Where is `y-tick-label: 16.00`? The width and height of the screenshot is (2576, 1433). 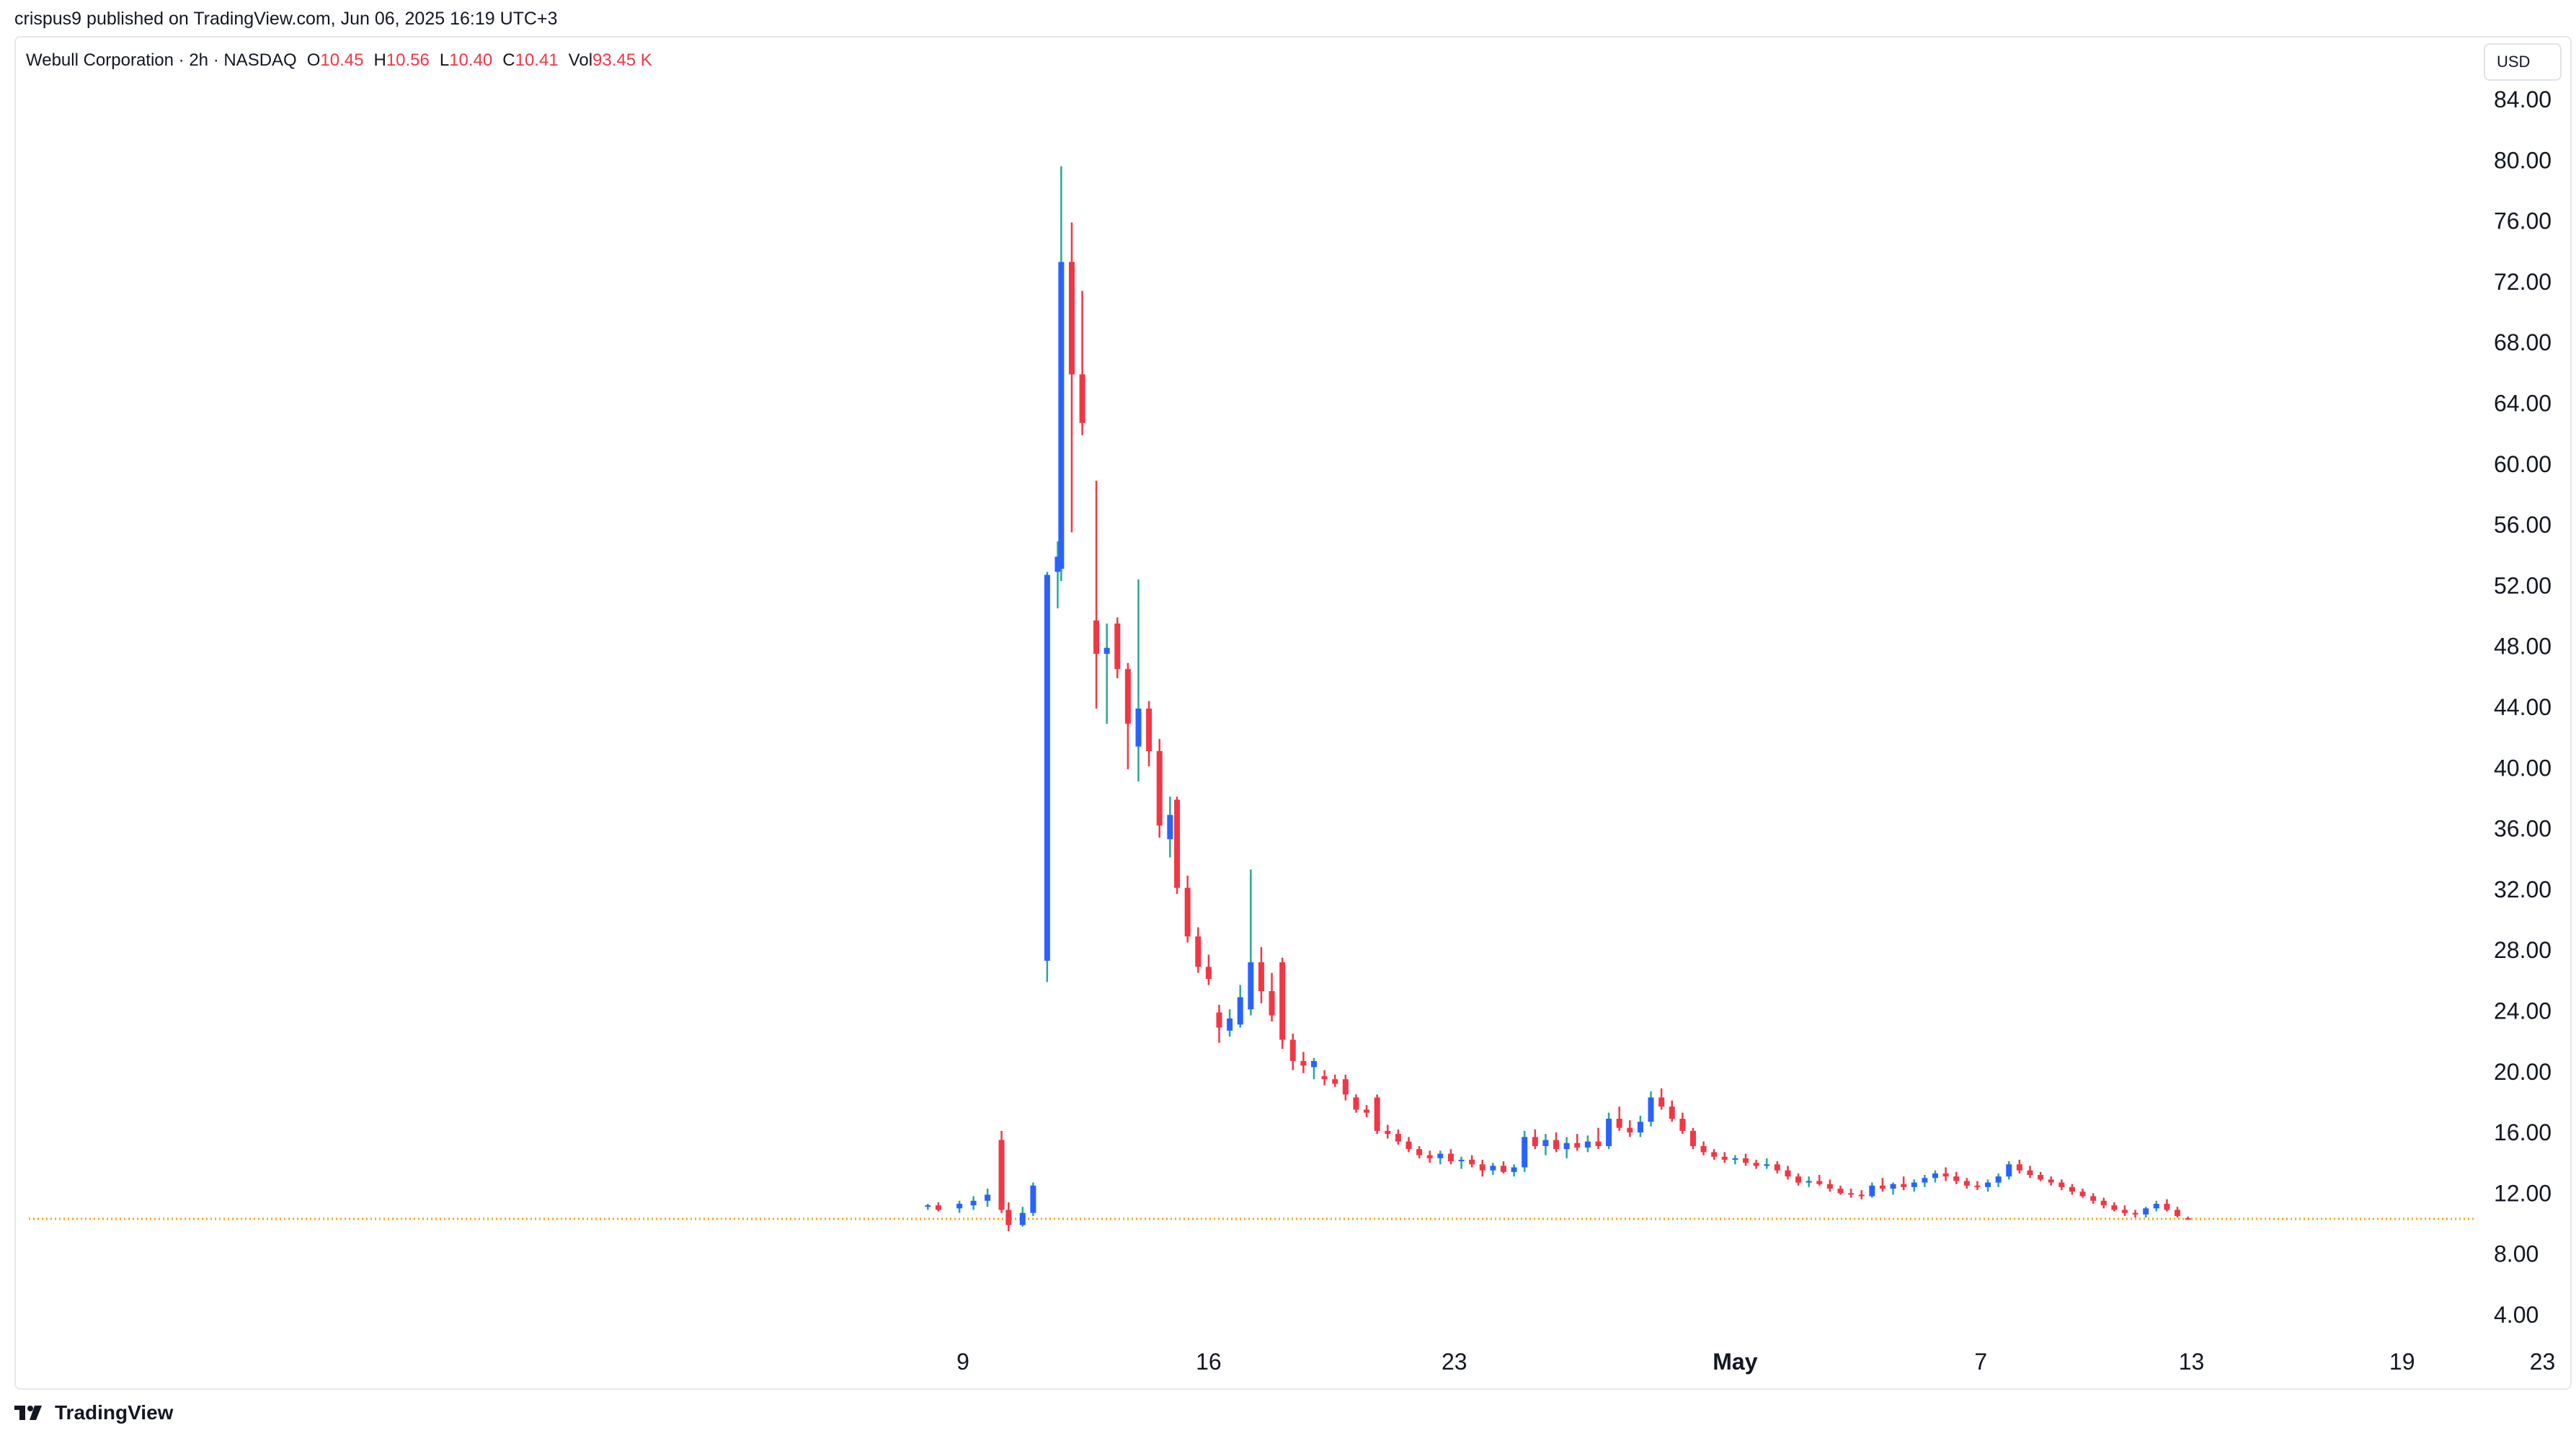
y-tick-label: 16.00 is located at coordinates (2522, 1132).